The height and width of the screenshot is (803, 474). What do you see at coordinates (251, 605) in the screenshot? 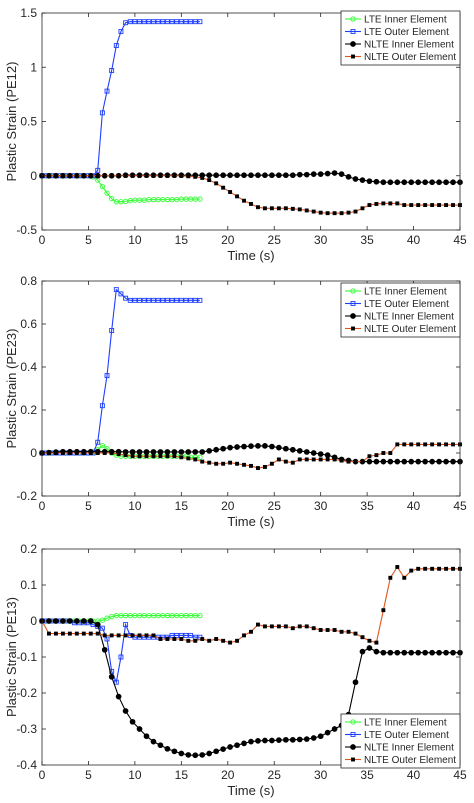
I see `series-nlte-outer` at bounding box center [251, 605].